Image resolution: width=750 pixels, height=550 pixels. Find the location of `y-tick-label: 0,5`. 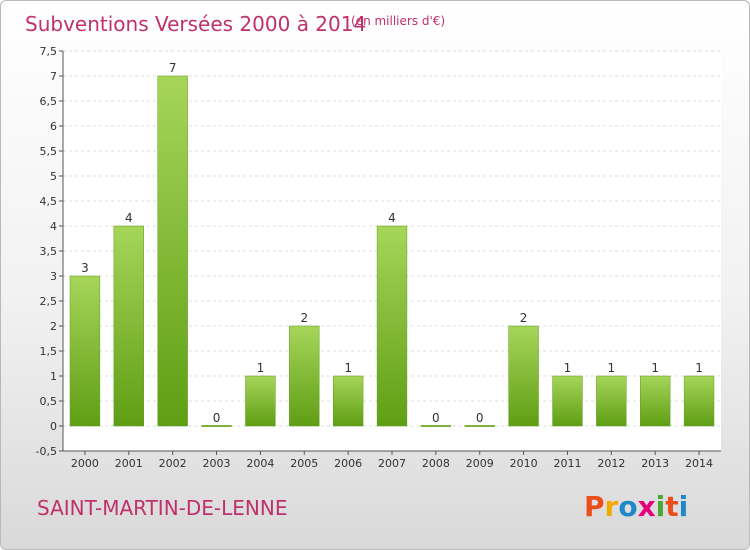

y-tick-label: 0,5 is located at coordinates (49, 401).